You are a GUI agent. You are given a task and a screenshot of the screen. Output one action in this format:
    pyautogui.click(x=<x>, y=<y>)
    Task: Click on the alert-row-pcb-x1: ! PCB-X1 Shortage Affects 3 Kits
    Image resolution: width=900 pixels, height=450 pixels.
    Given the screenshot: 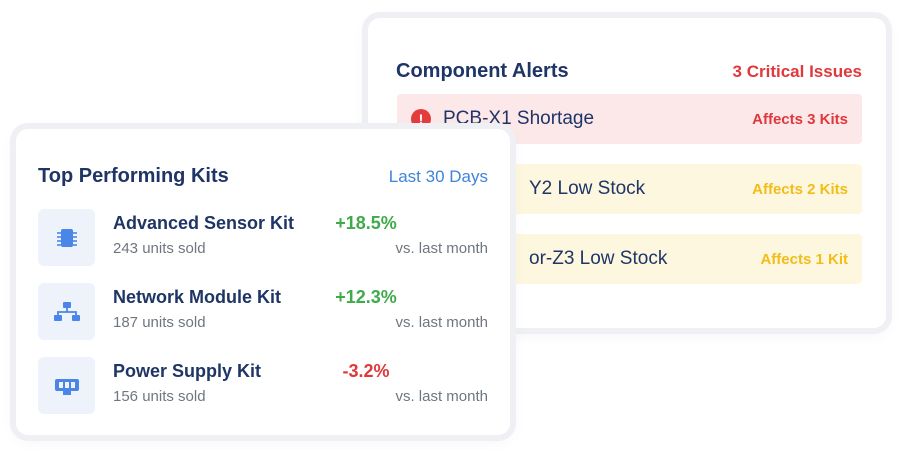 What is the action you would take?
    pyautogui.click(x=629, y=119)
    